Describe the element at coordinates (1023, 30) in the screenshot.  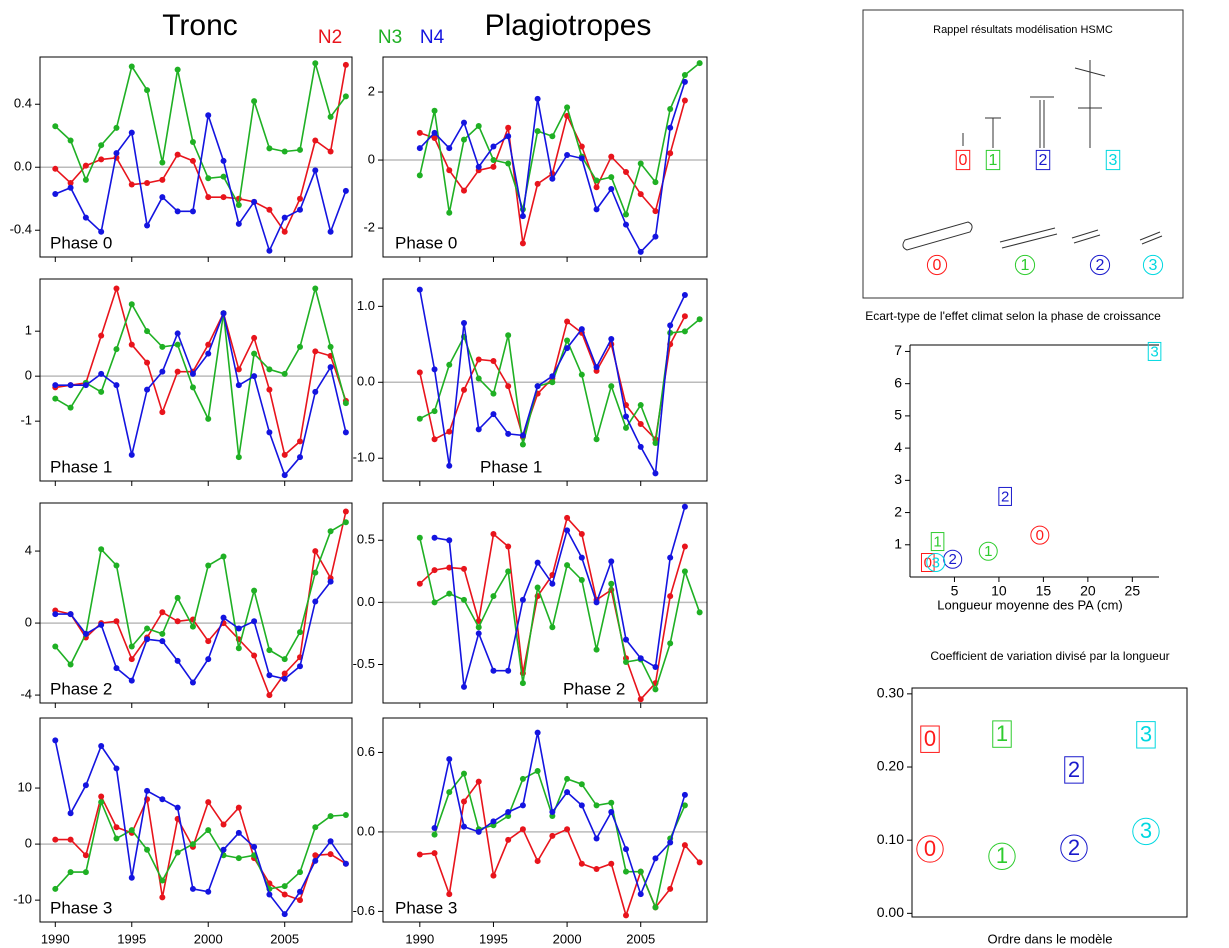
I see `diagram-title: Rappel résultats modélisation HSMC` at that location.